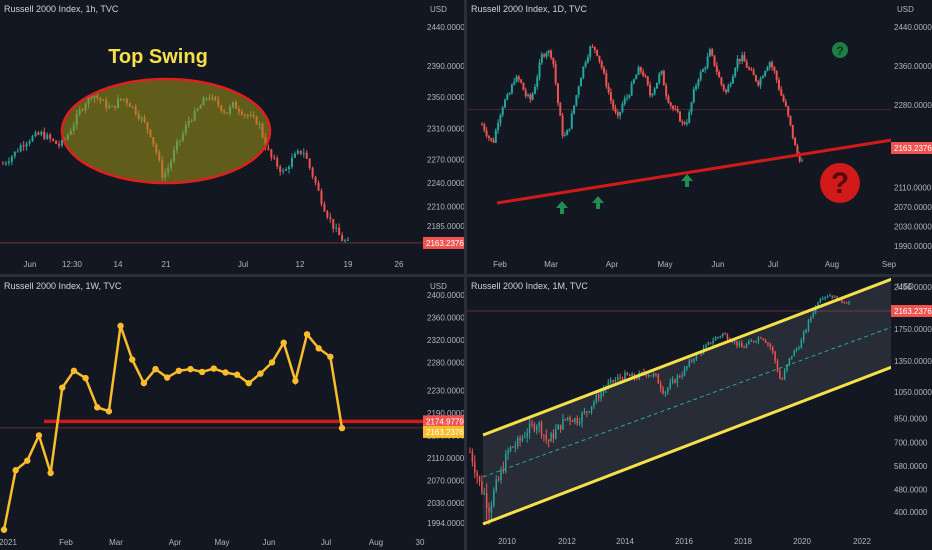 The image size is (932, 550). What do you see at coordinates (116, 542) in the screenshot?
I see `x-tick-label: Mar` at bounding box center [116, 542].